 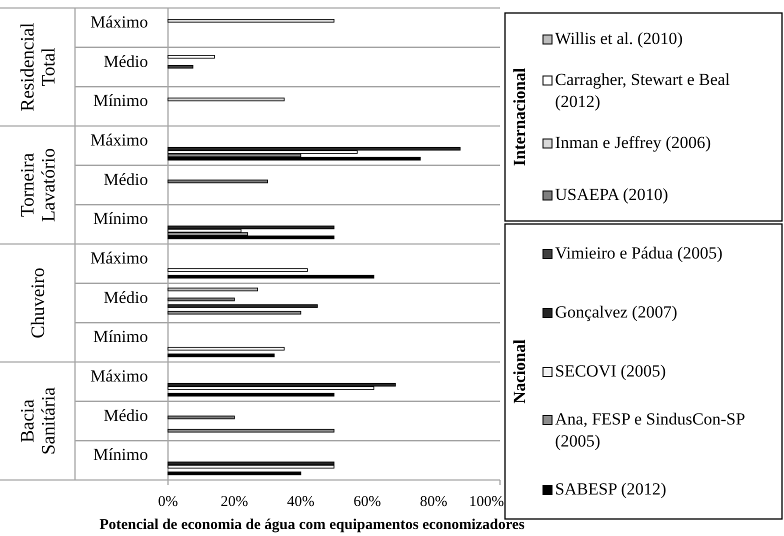 I want to click on x-tick-label: 80%, so click(x=434, y=502).